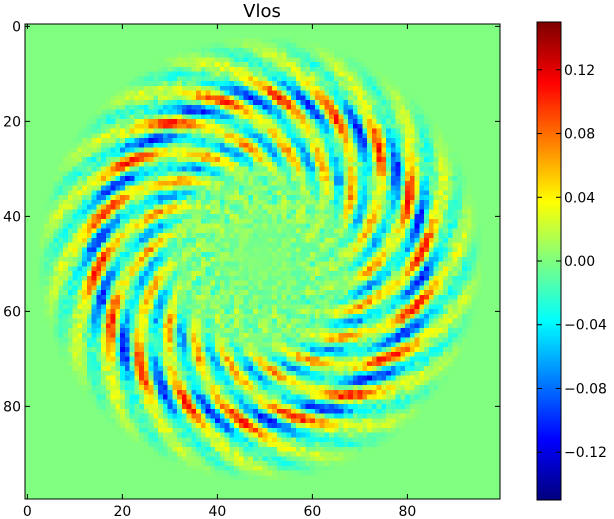  Describe the element at coordinates (579, 71) in the screenshot. I see `colorbar-tick-label: 0.12` at that location.